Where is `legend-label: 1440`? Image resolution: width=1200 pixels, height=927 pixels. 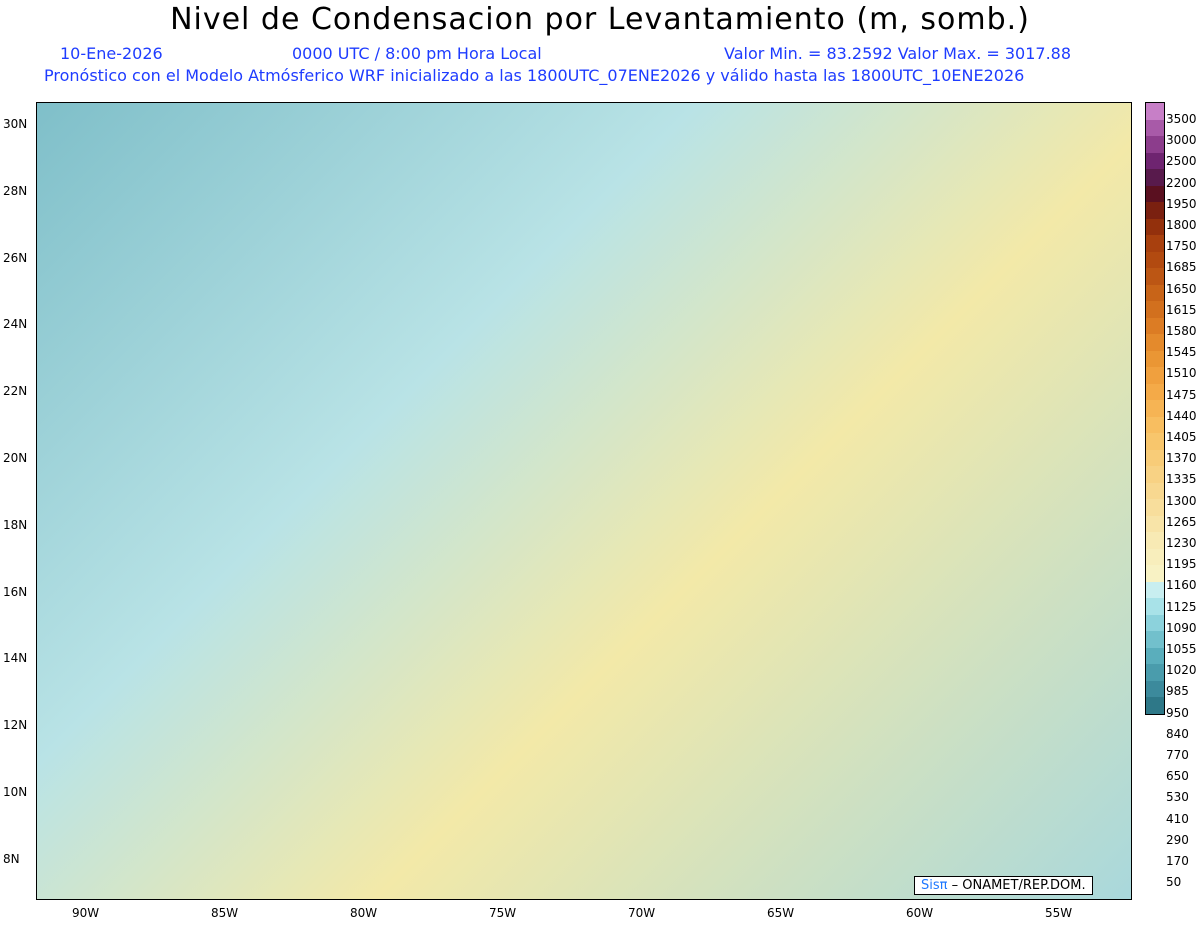 legend-label: 1440 is located at coordinates (1181, 415).